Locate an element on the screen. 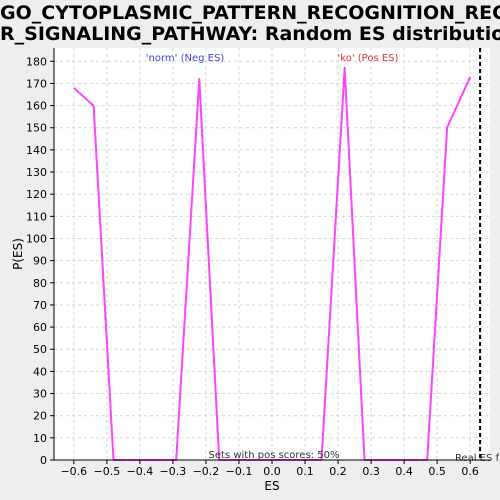 The image size is (500, 500). y-tick-label: 110 is located at coordinates (36, 216).